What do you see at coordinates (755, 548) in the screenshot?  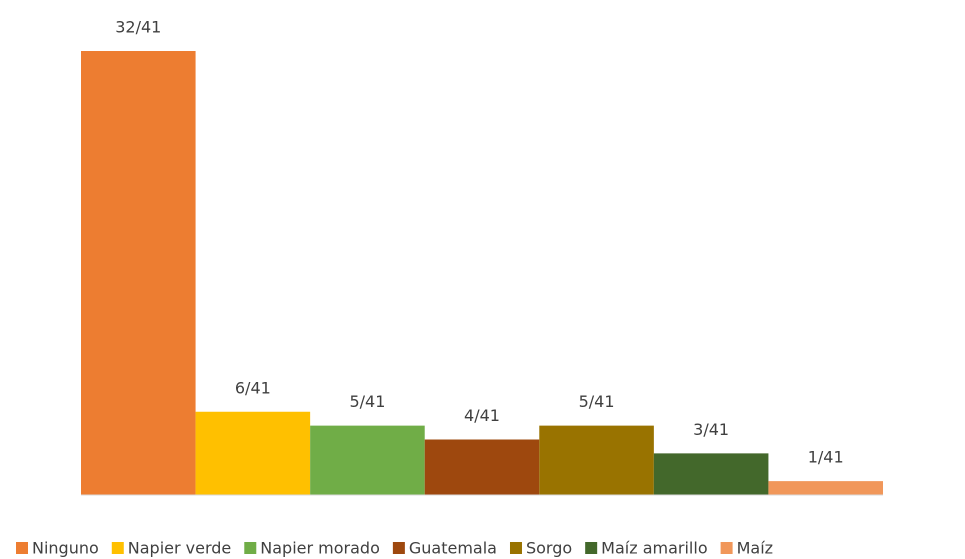 I see `legend-label: Maíz` at bounding box center [755, 548].